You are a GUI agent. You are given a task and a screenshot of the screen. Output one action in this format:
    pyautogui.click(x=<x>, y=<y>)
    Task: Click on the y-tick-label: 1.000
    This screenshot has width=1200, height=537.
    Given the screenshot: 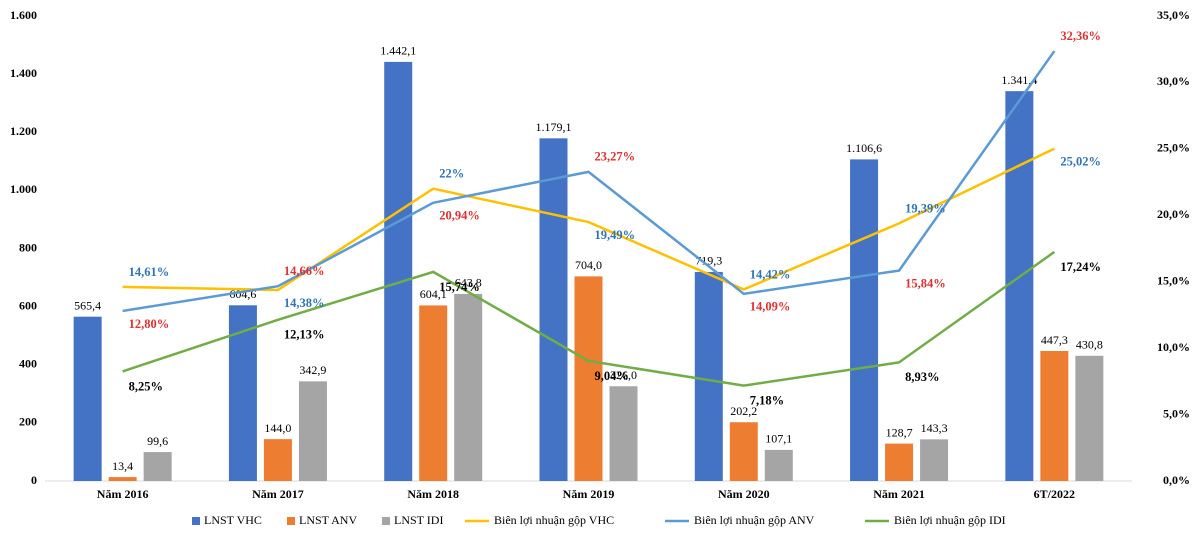 What is the action you would take?
    pyautogui.click(x=23, y=189)
    